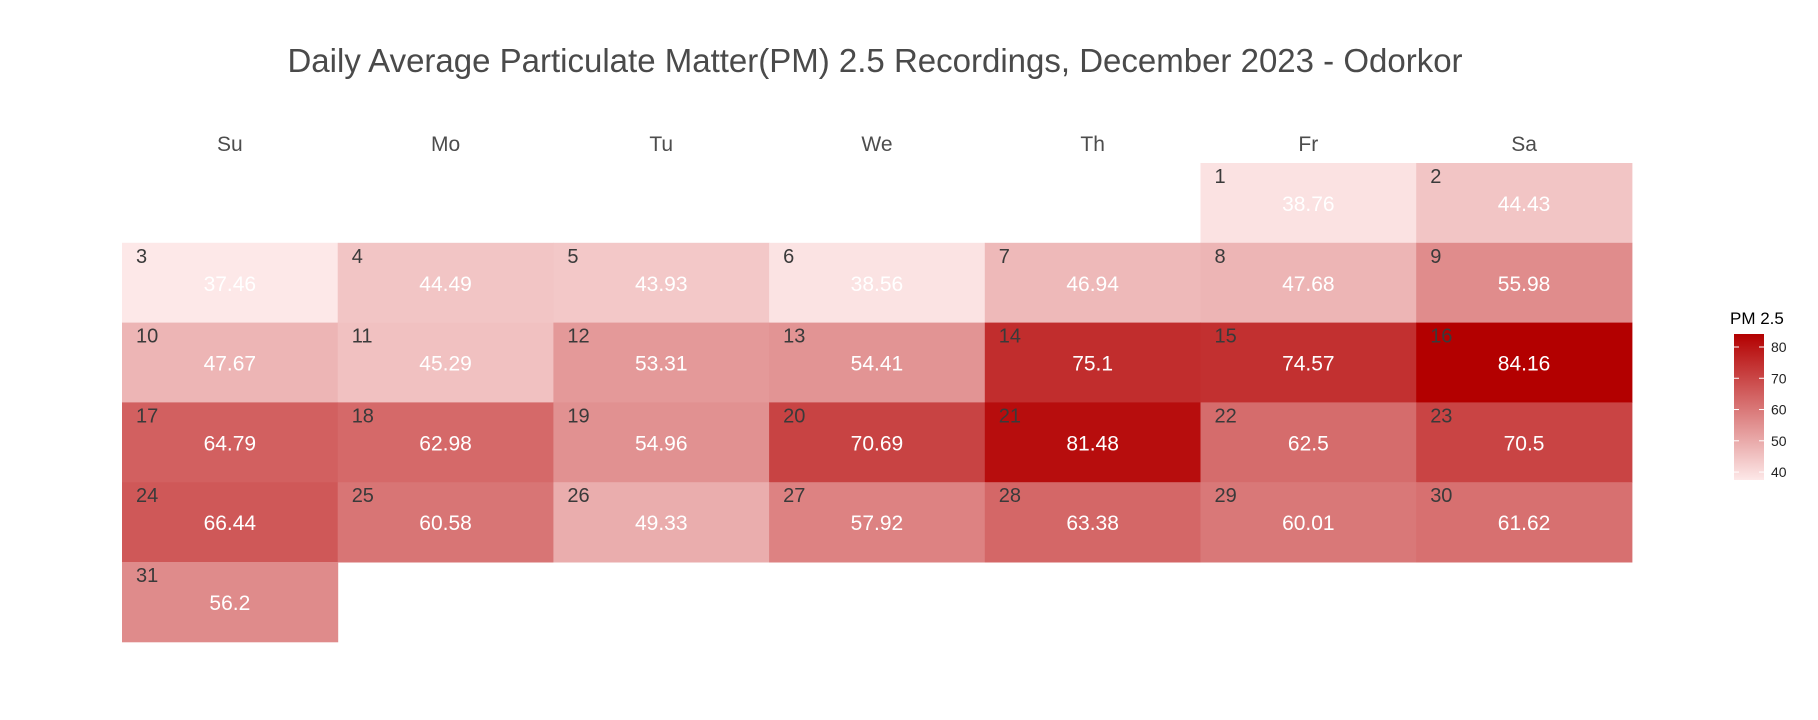 This screenshot has width=1818, height=720. Describe the element at coordinates (578, 416) in the screenshot. I see `day-number: 19` at that location.